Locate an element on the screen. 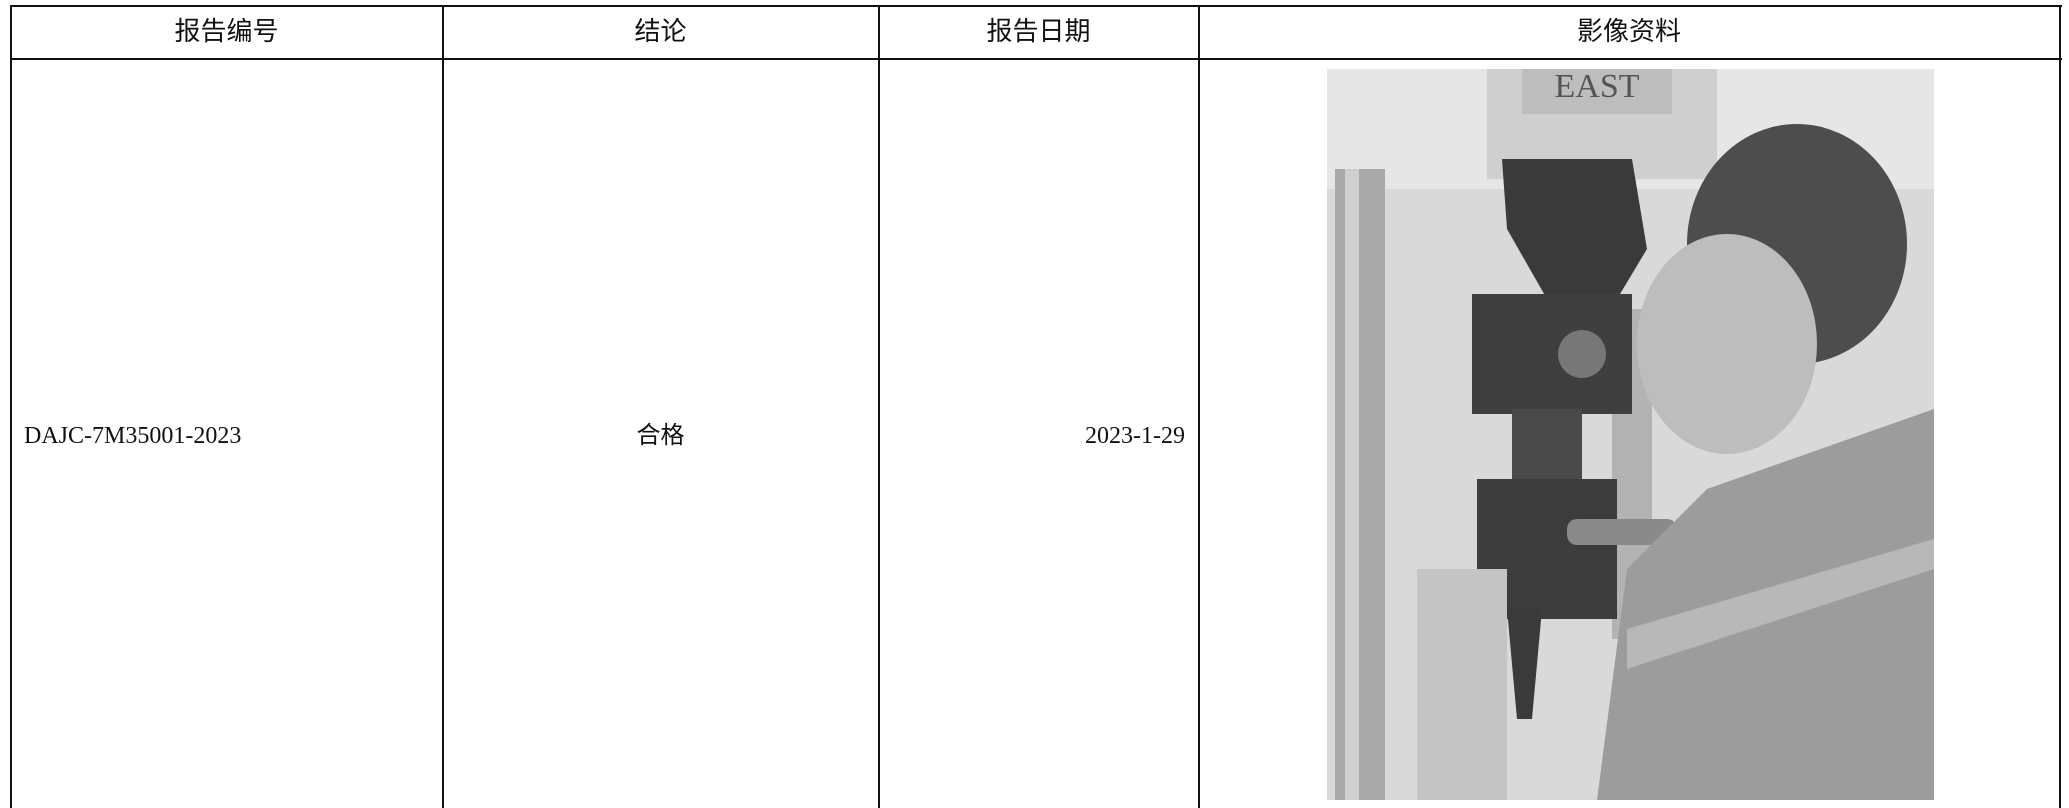  header-cell: 影像资料 is located at coordinates (1628, 31).